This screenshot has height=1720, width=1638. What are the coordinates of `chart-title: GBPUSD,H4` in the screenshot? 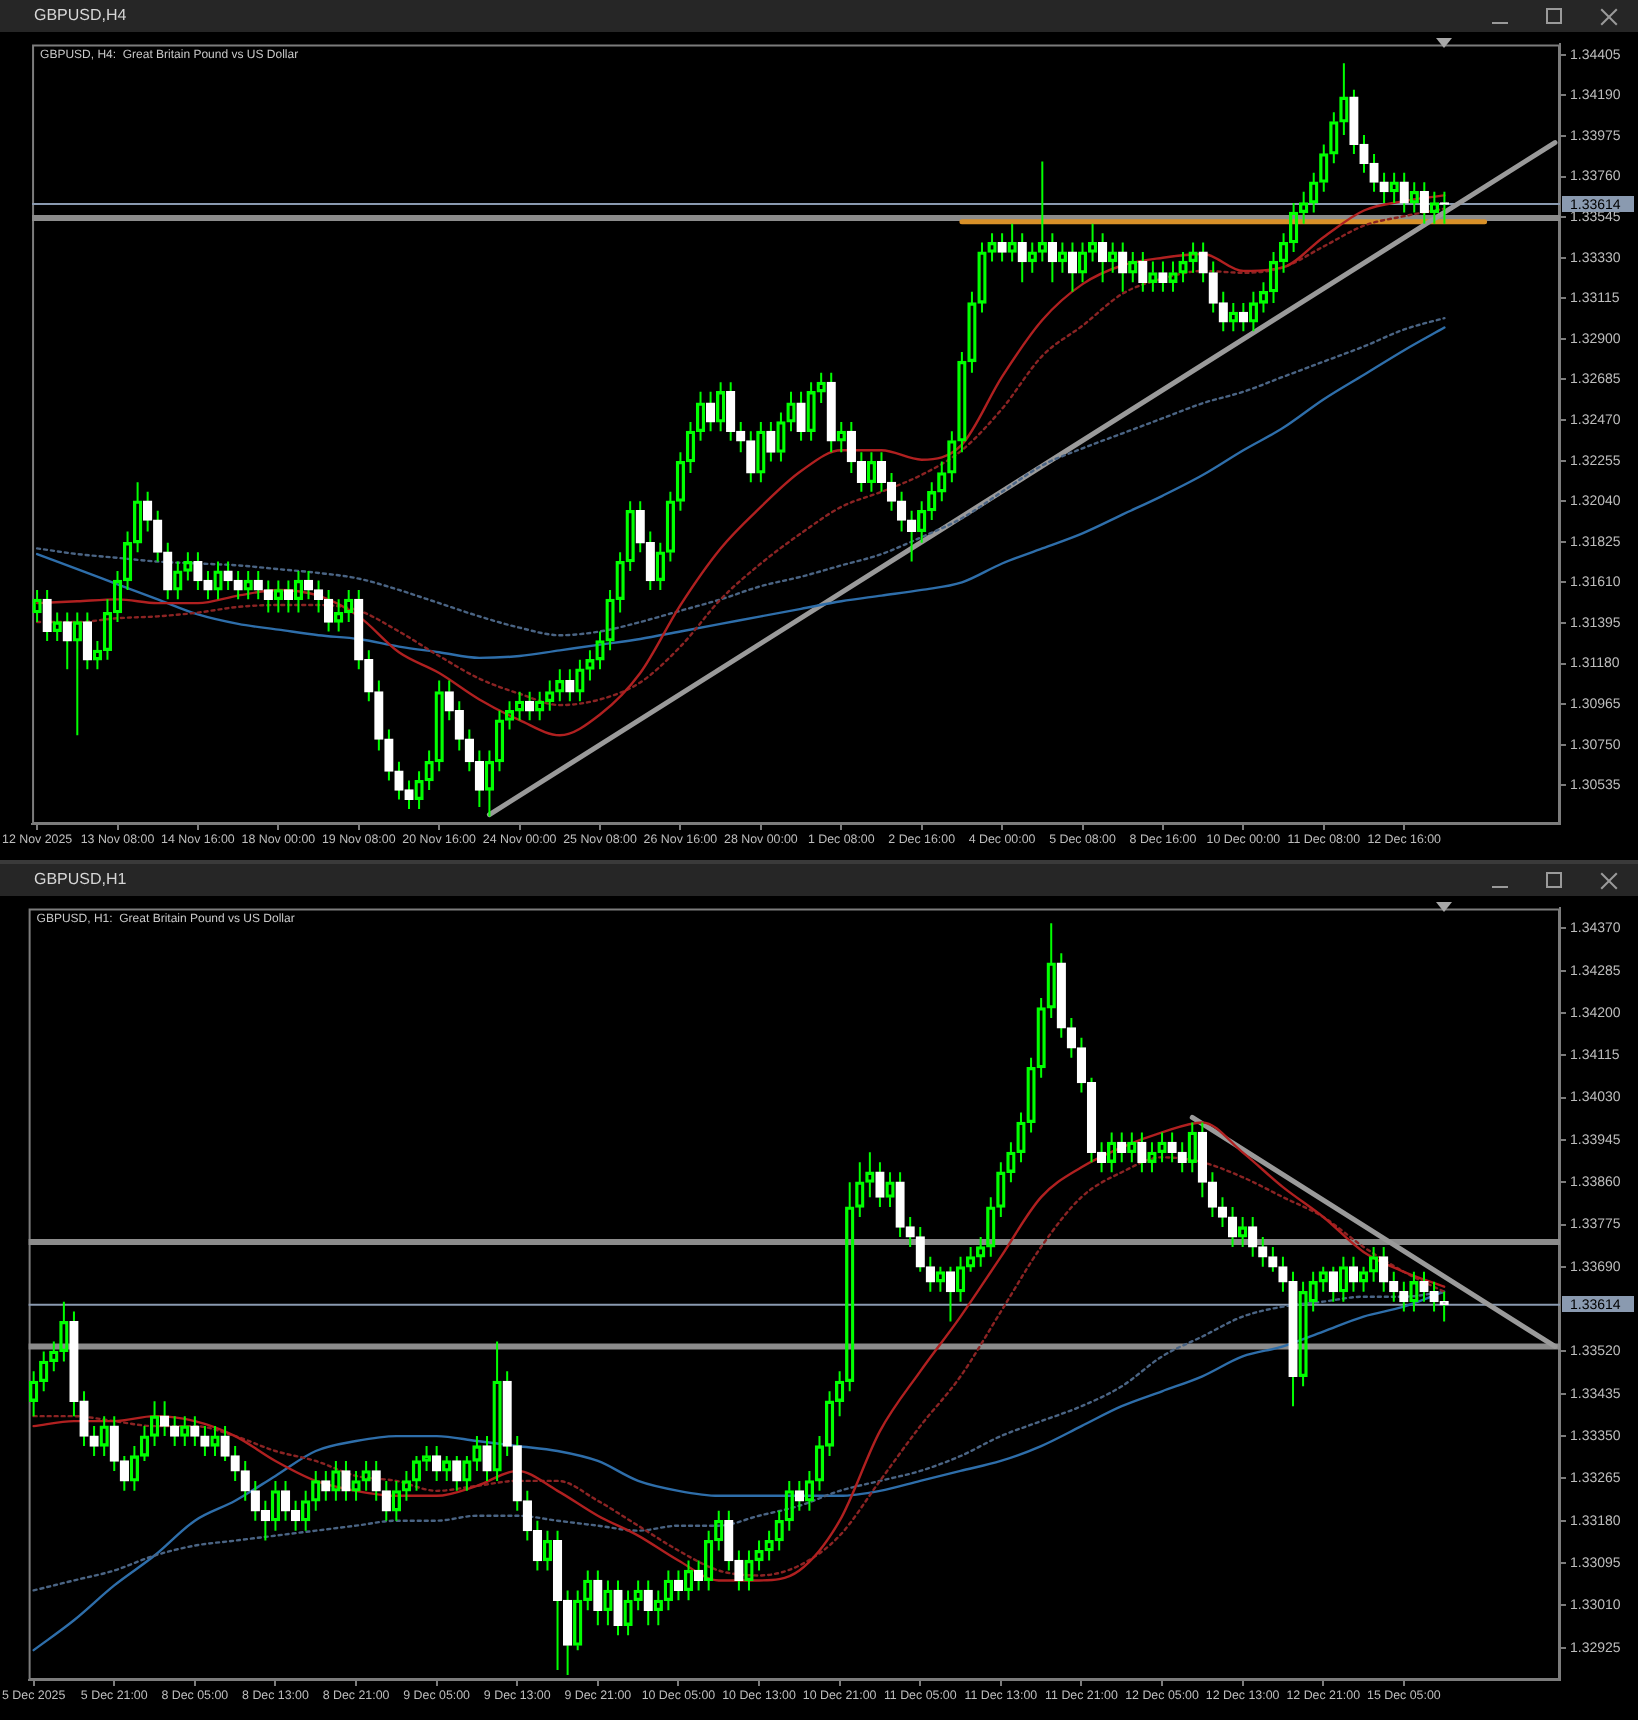 It's located at (80, 16).